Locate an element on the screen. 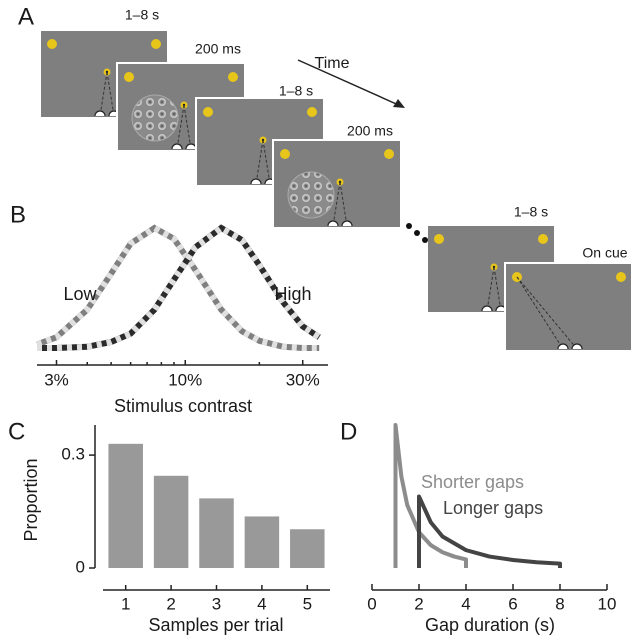 The width and height of the screenshot is (631, 638). x-tick-label: 10 is located at coordinates (607, 603).